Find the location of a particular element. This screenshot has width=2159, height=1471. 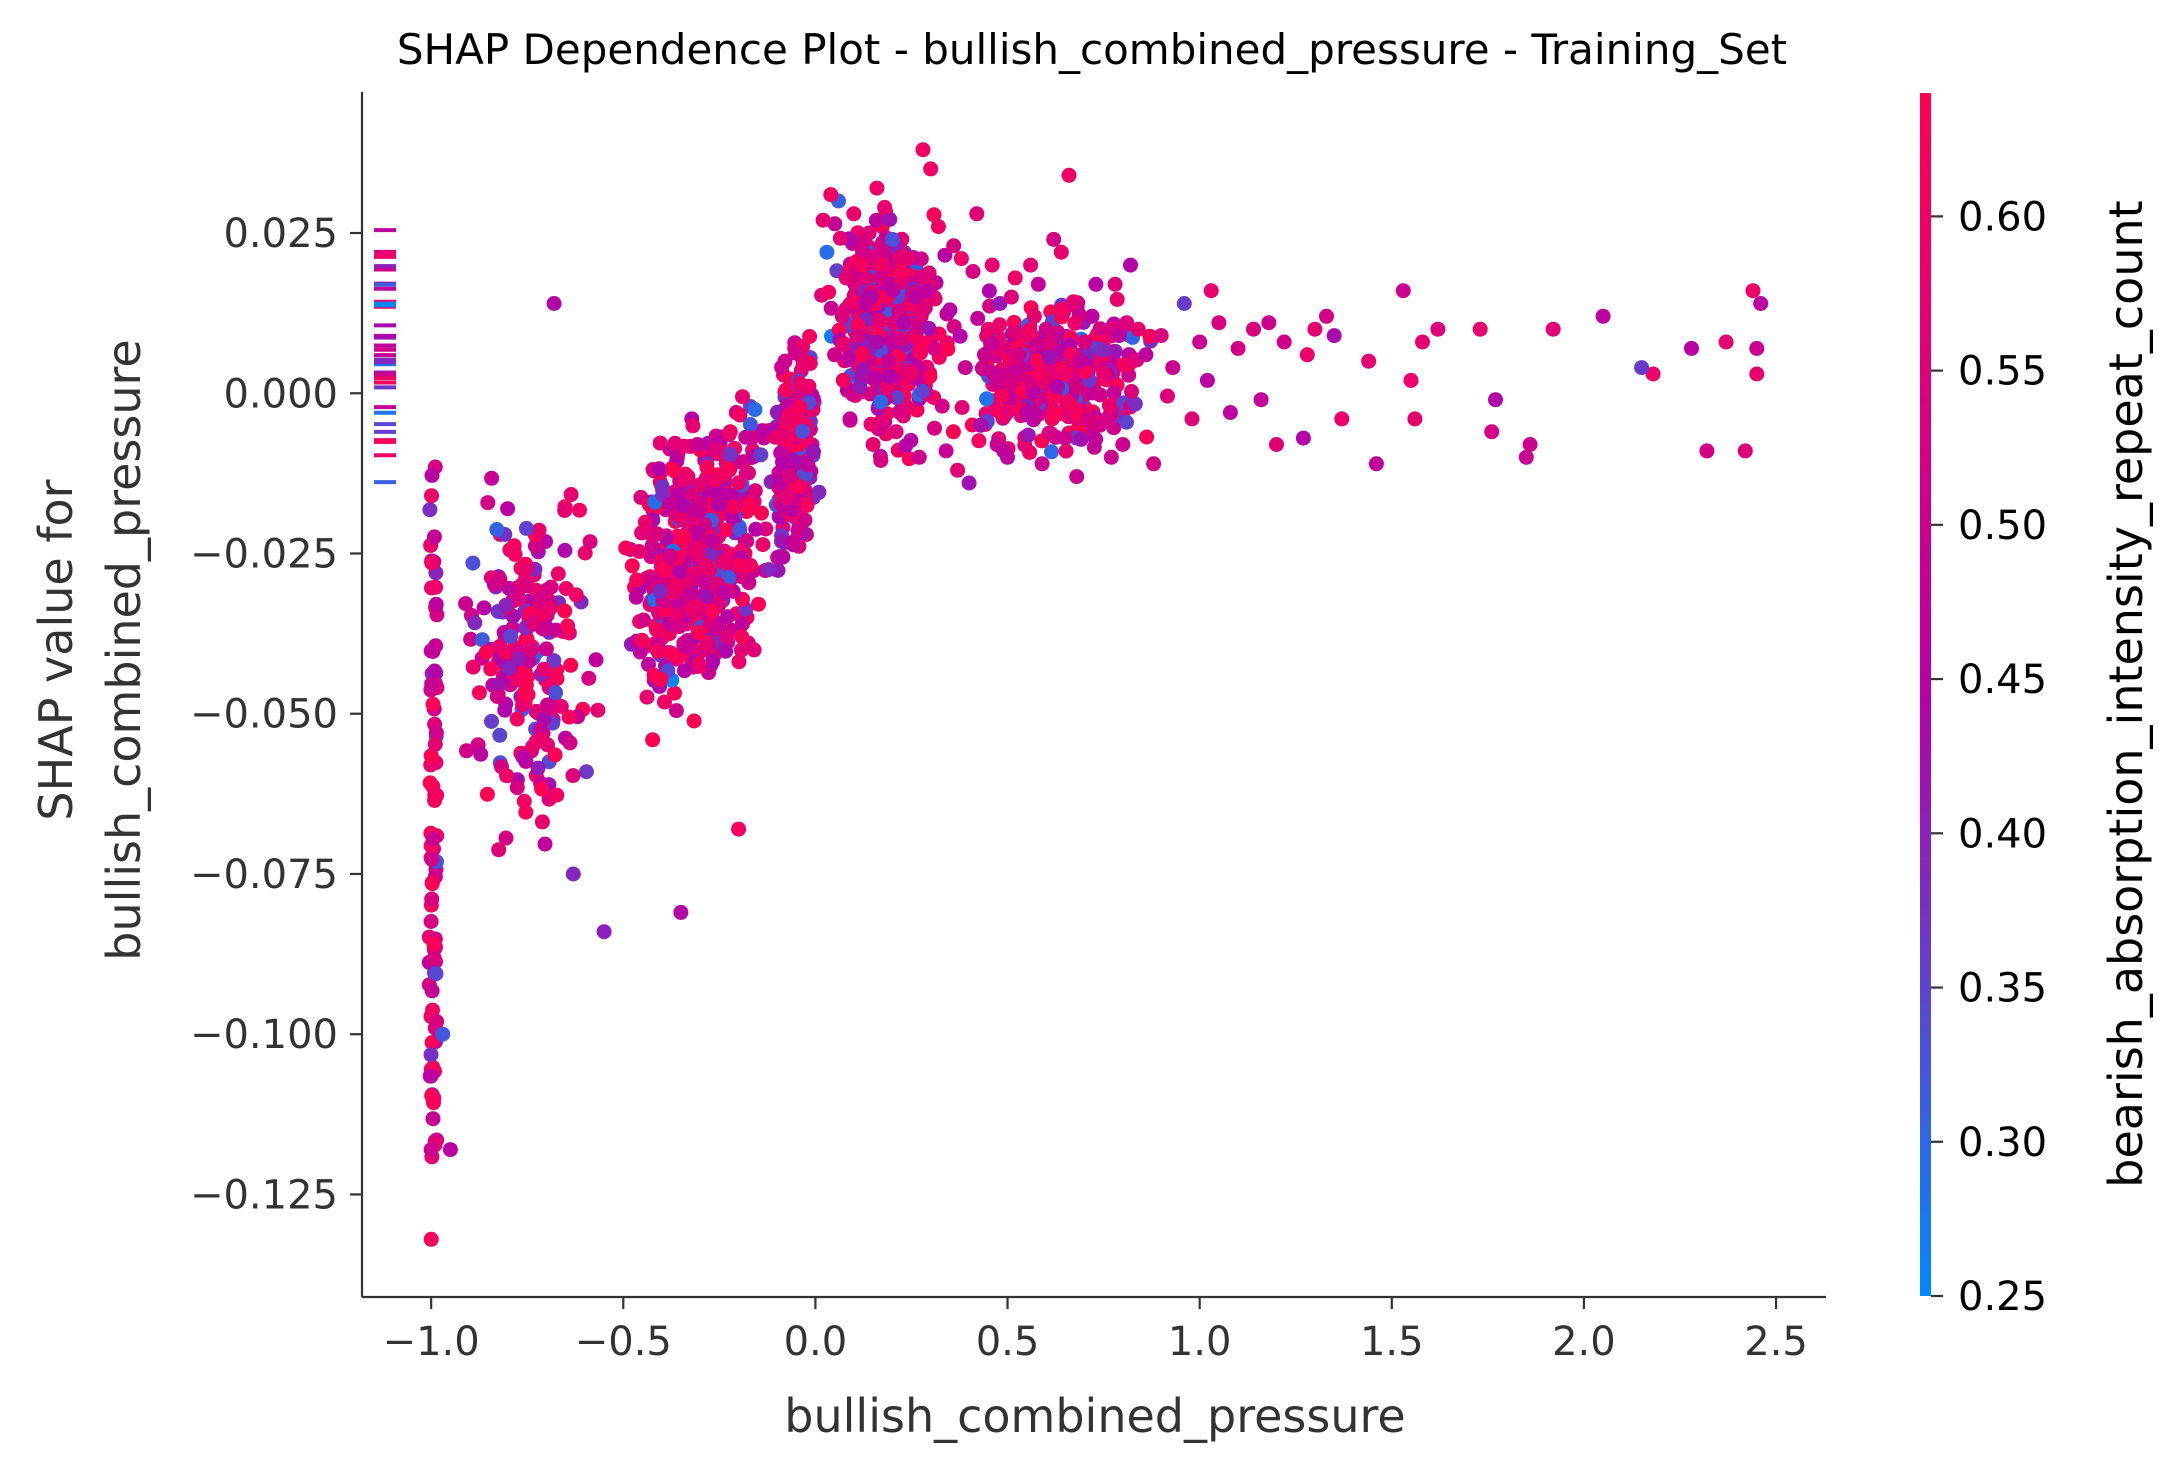

y-tick-label: 0.000 is located at coordinates (280, 394).